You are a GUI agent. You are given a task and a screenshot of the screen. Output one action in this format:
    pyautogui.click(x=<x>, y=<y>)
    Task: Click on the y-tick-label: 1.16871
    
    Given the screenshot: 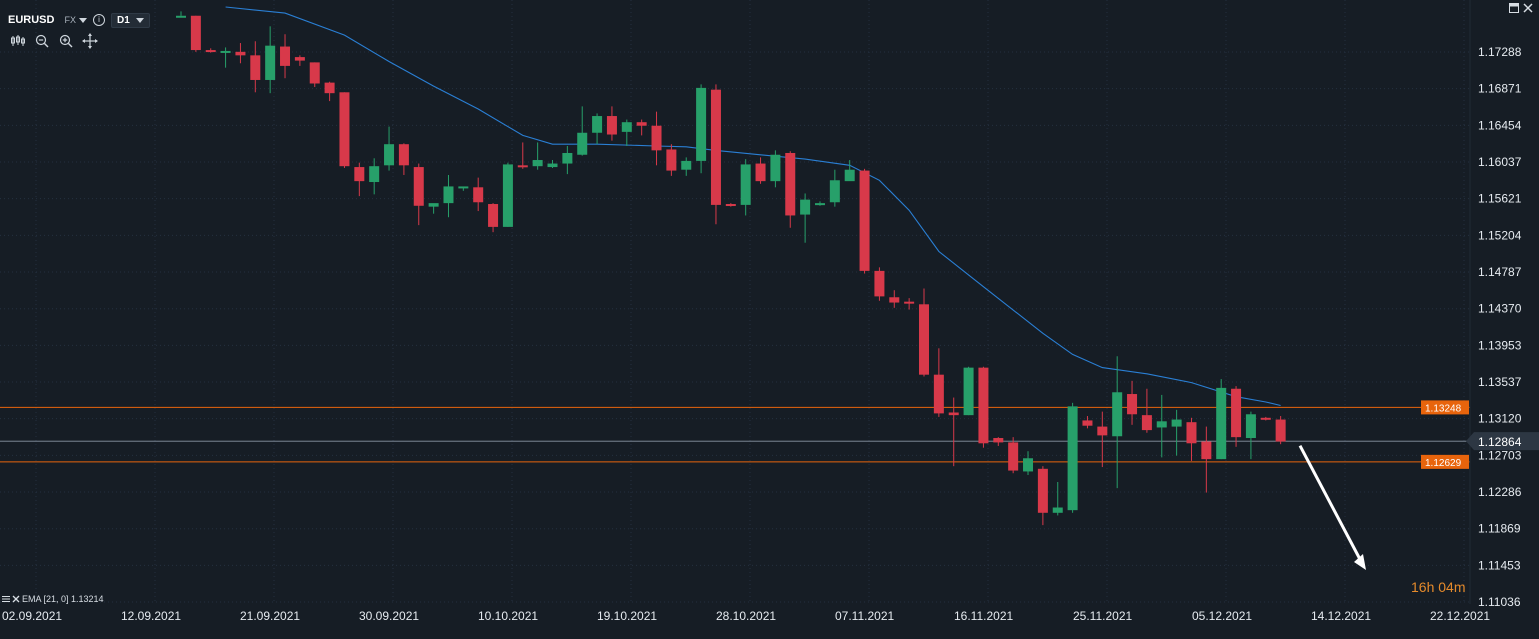 What is the action you would take?
    pyautogui.click(x=1500, y=89)
    